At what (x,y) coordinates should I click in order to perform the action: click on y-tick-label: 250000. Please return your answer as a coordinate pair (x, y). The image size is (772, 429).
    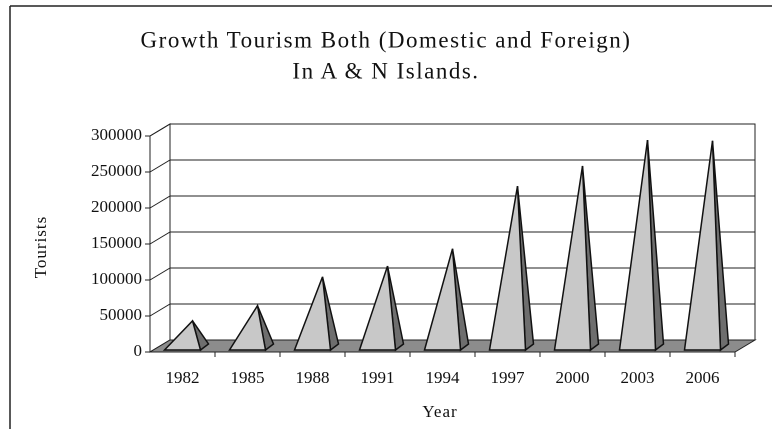
    Looking at the image, I should click on (116, 170).